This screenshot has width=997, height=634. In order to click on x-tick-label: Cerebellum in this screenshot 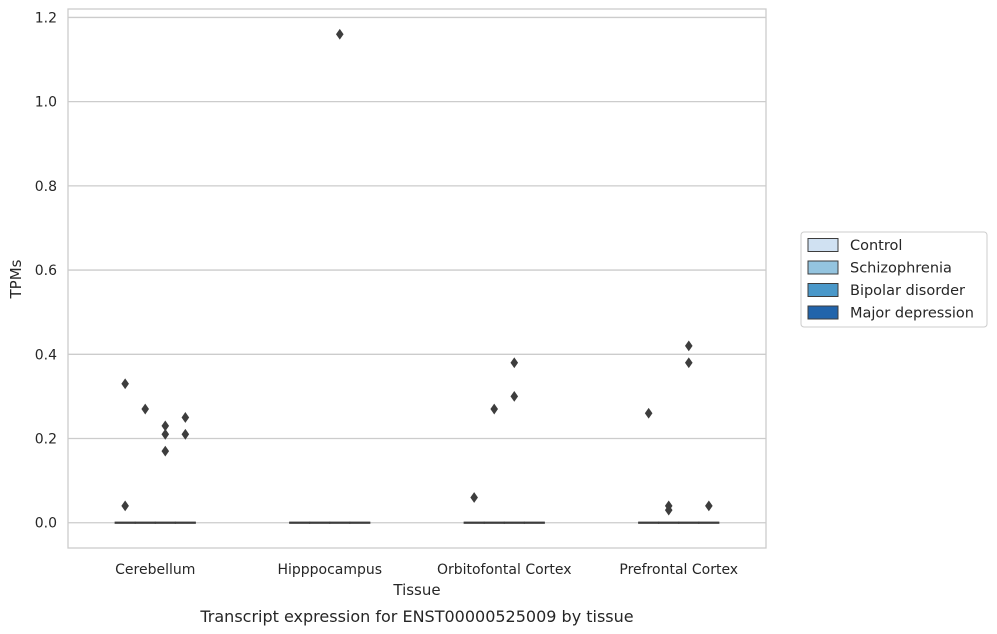, I will do `click(155, 570)`.